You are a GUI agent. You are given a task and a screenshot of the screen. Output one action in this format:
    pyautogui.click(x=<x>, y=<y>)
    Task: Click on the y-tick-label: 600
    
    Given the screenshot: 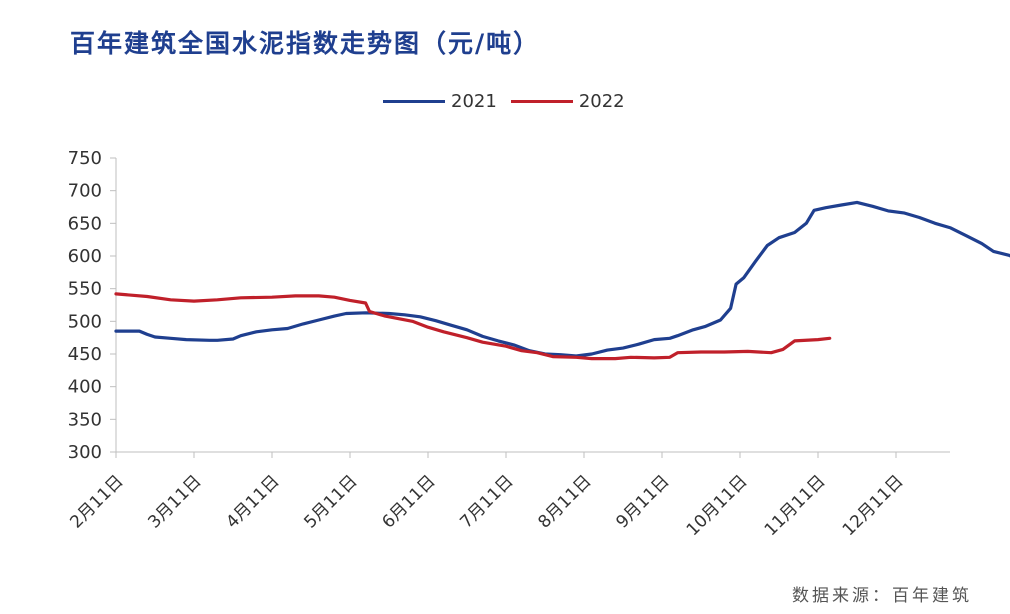 What is the action you would take?
    pyautogui.click(x=85, y=256)
    